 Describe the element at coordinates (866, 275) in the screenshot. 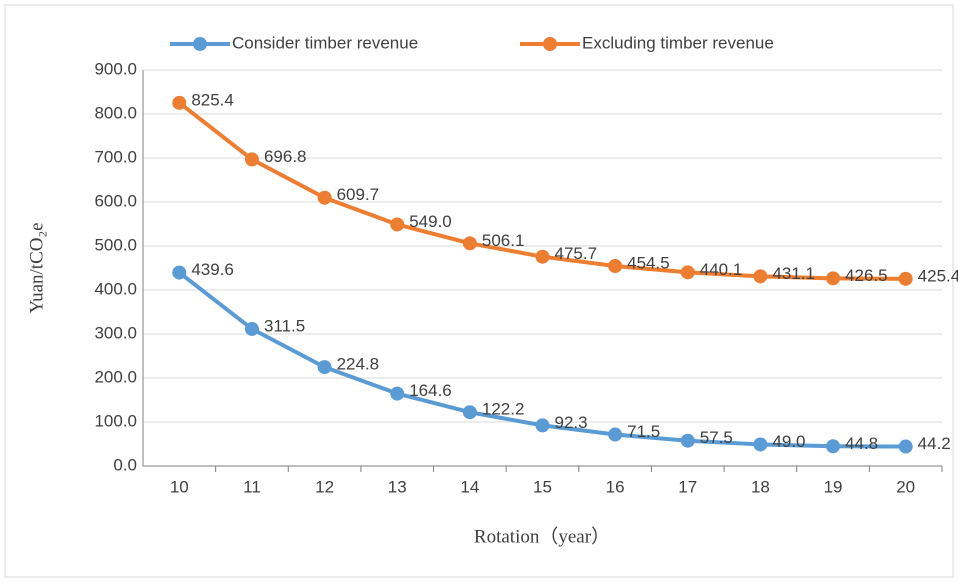

I see `data-label: 426.5` at that location.